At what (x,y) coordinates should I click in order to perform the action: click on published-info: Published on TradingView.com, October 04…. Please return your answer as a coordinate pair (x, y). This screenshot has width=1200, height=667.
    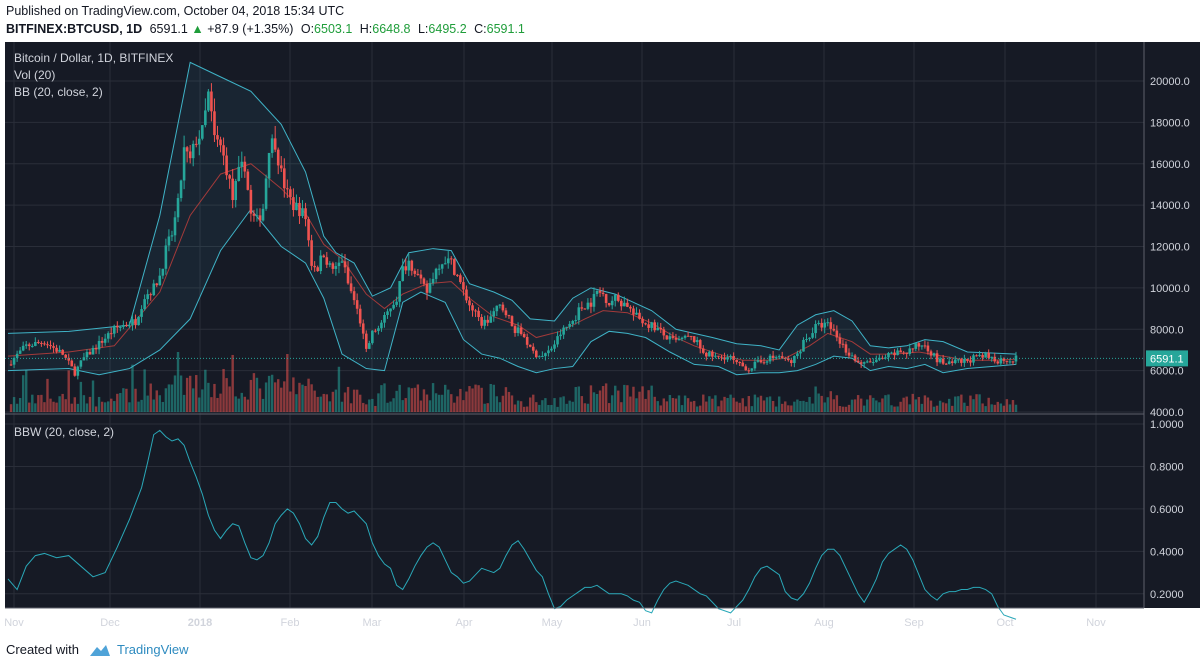
    Looking at the image, I should click on (175, 11).